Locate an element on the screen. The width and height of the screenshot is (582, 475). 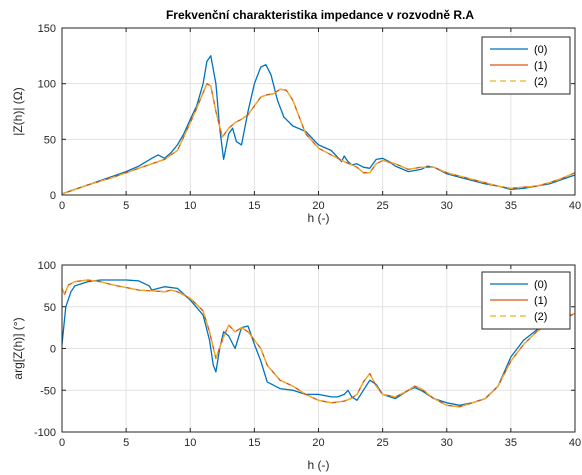
y-axis-label: |Z(h)| (Ω) is located at coordinates (18, 111).